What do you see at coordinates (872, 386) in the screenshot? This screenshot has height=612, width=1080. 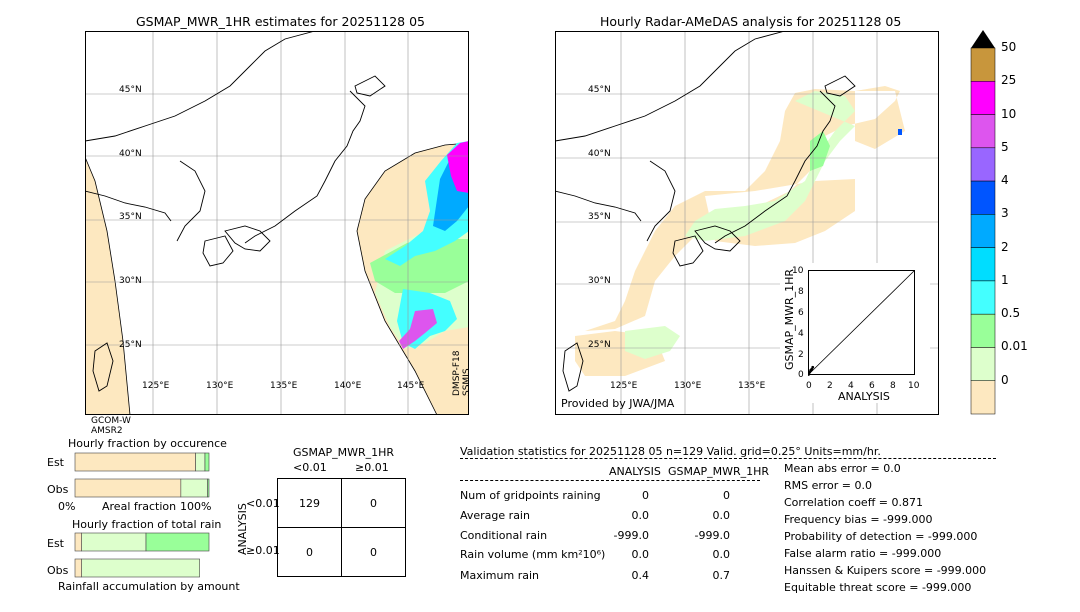 I see `scatter-xtick-6: 6` at bounding box center [872, 386].